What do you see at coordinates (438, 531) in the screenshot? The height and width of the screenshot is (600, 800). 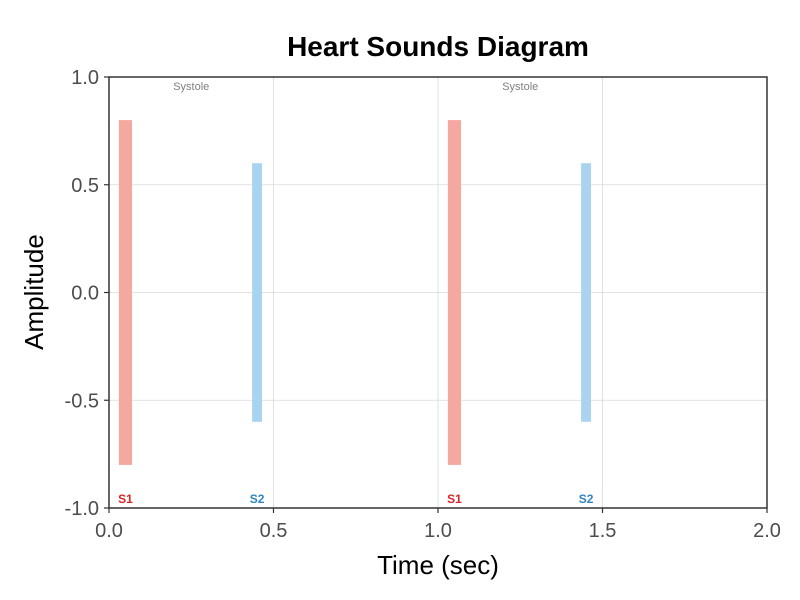 I see `x-tick-label: 1.0` at bounding box center [438, 531].